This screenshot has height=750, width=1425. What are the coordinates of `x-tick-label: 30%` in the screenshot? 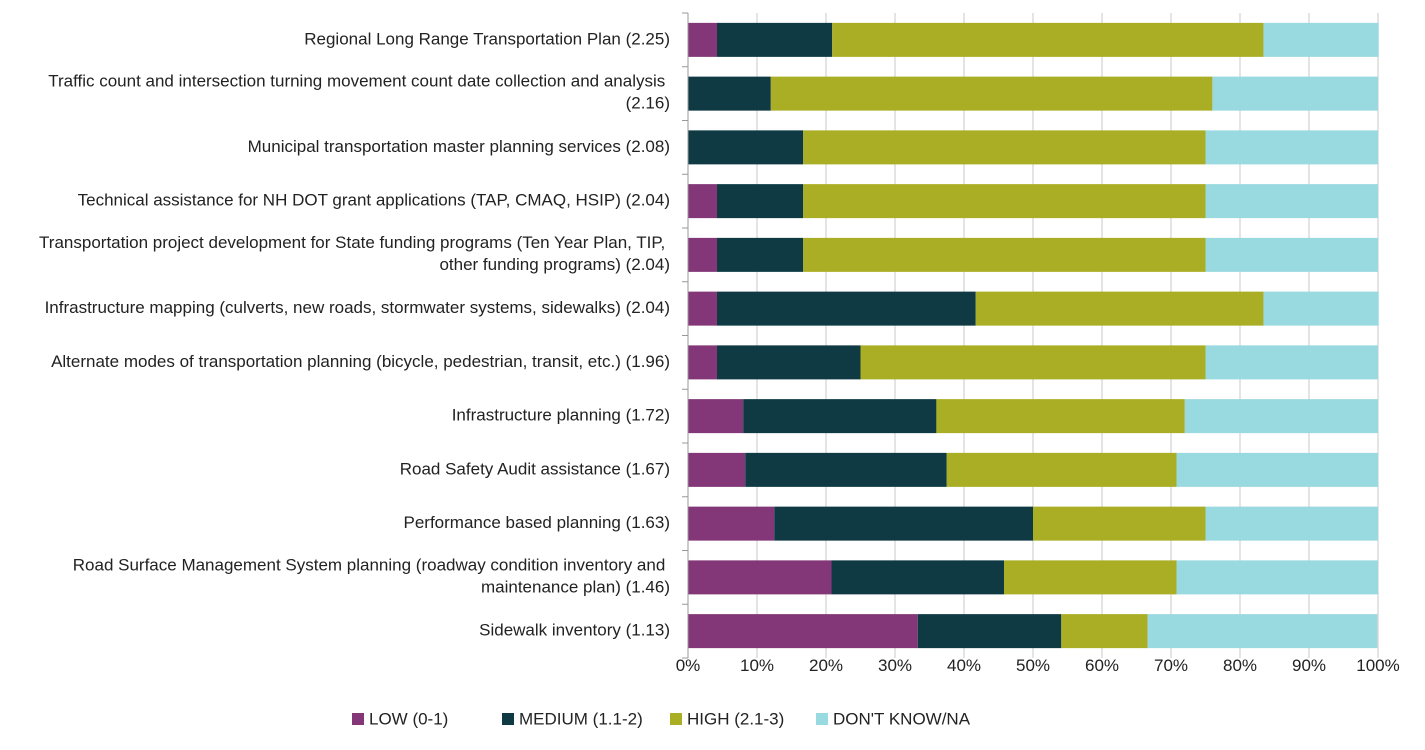 It's located at (895, 665).